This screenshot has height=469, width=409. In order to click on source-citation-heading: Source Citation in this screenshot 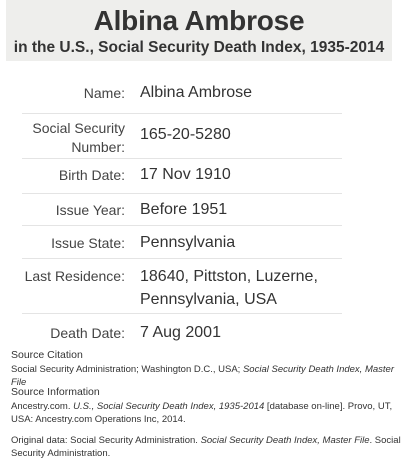, I will do `click(47, 355)`.